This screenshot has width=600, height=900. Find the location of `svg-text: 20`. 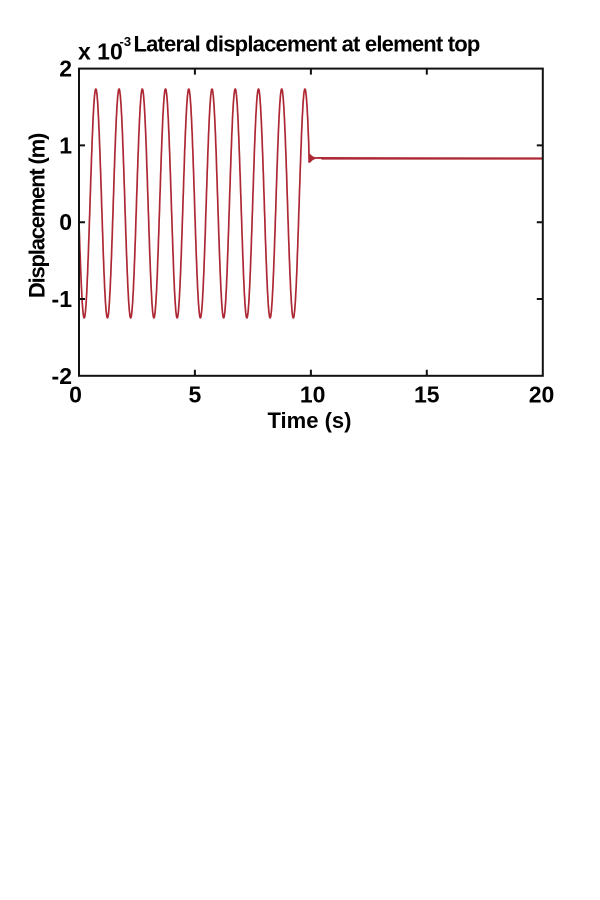

svg-text: 20 is located at coordinates (542, 395).